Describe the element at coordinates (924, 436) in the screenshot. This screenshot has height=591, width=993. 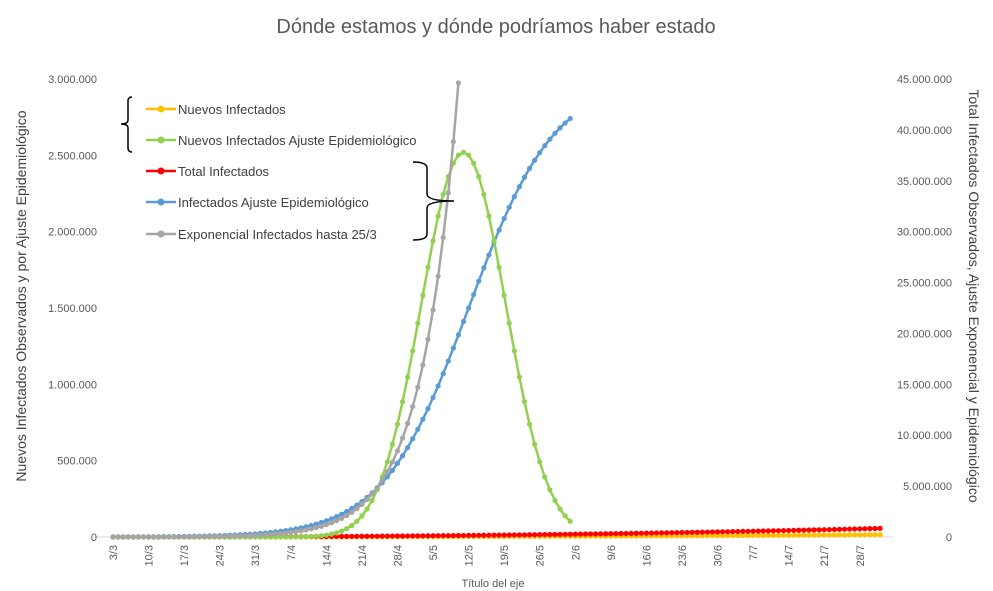
I see `right-y-tick-label: 10.000.000` at that location.